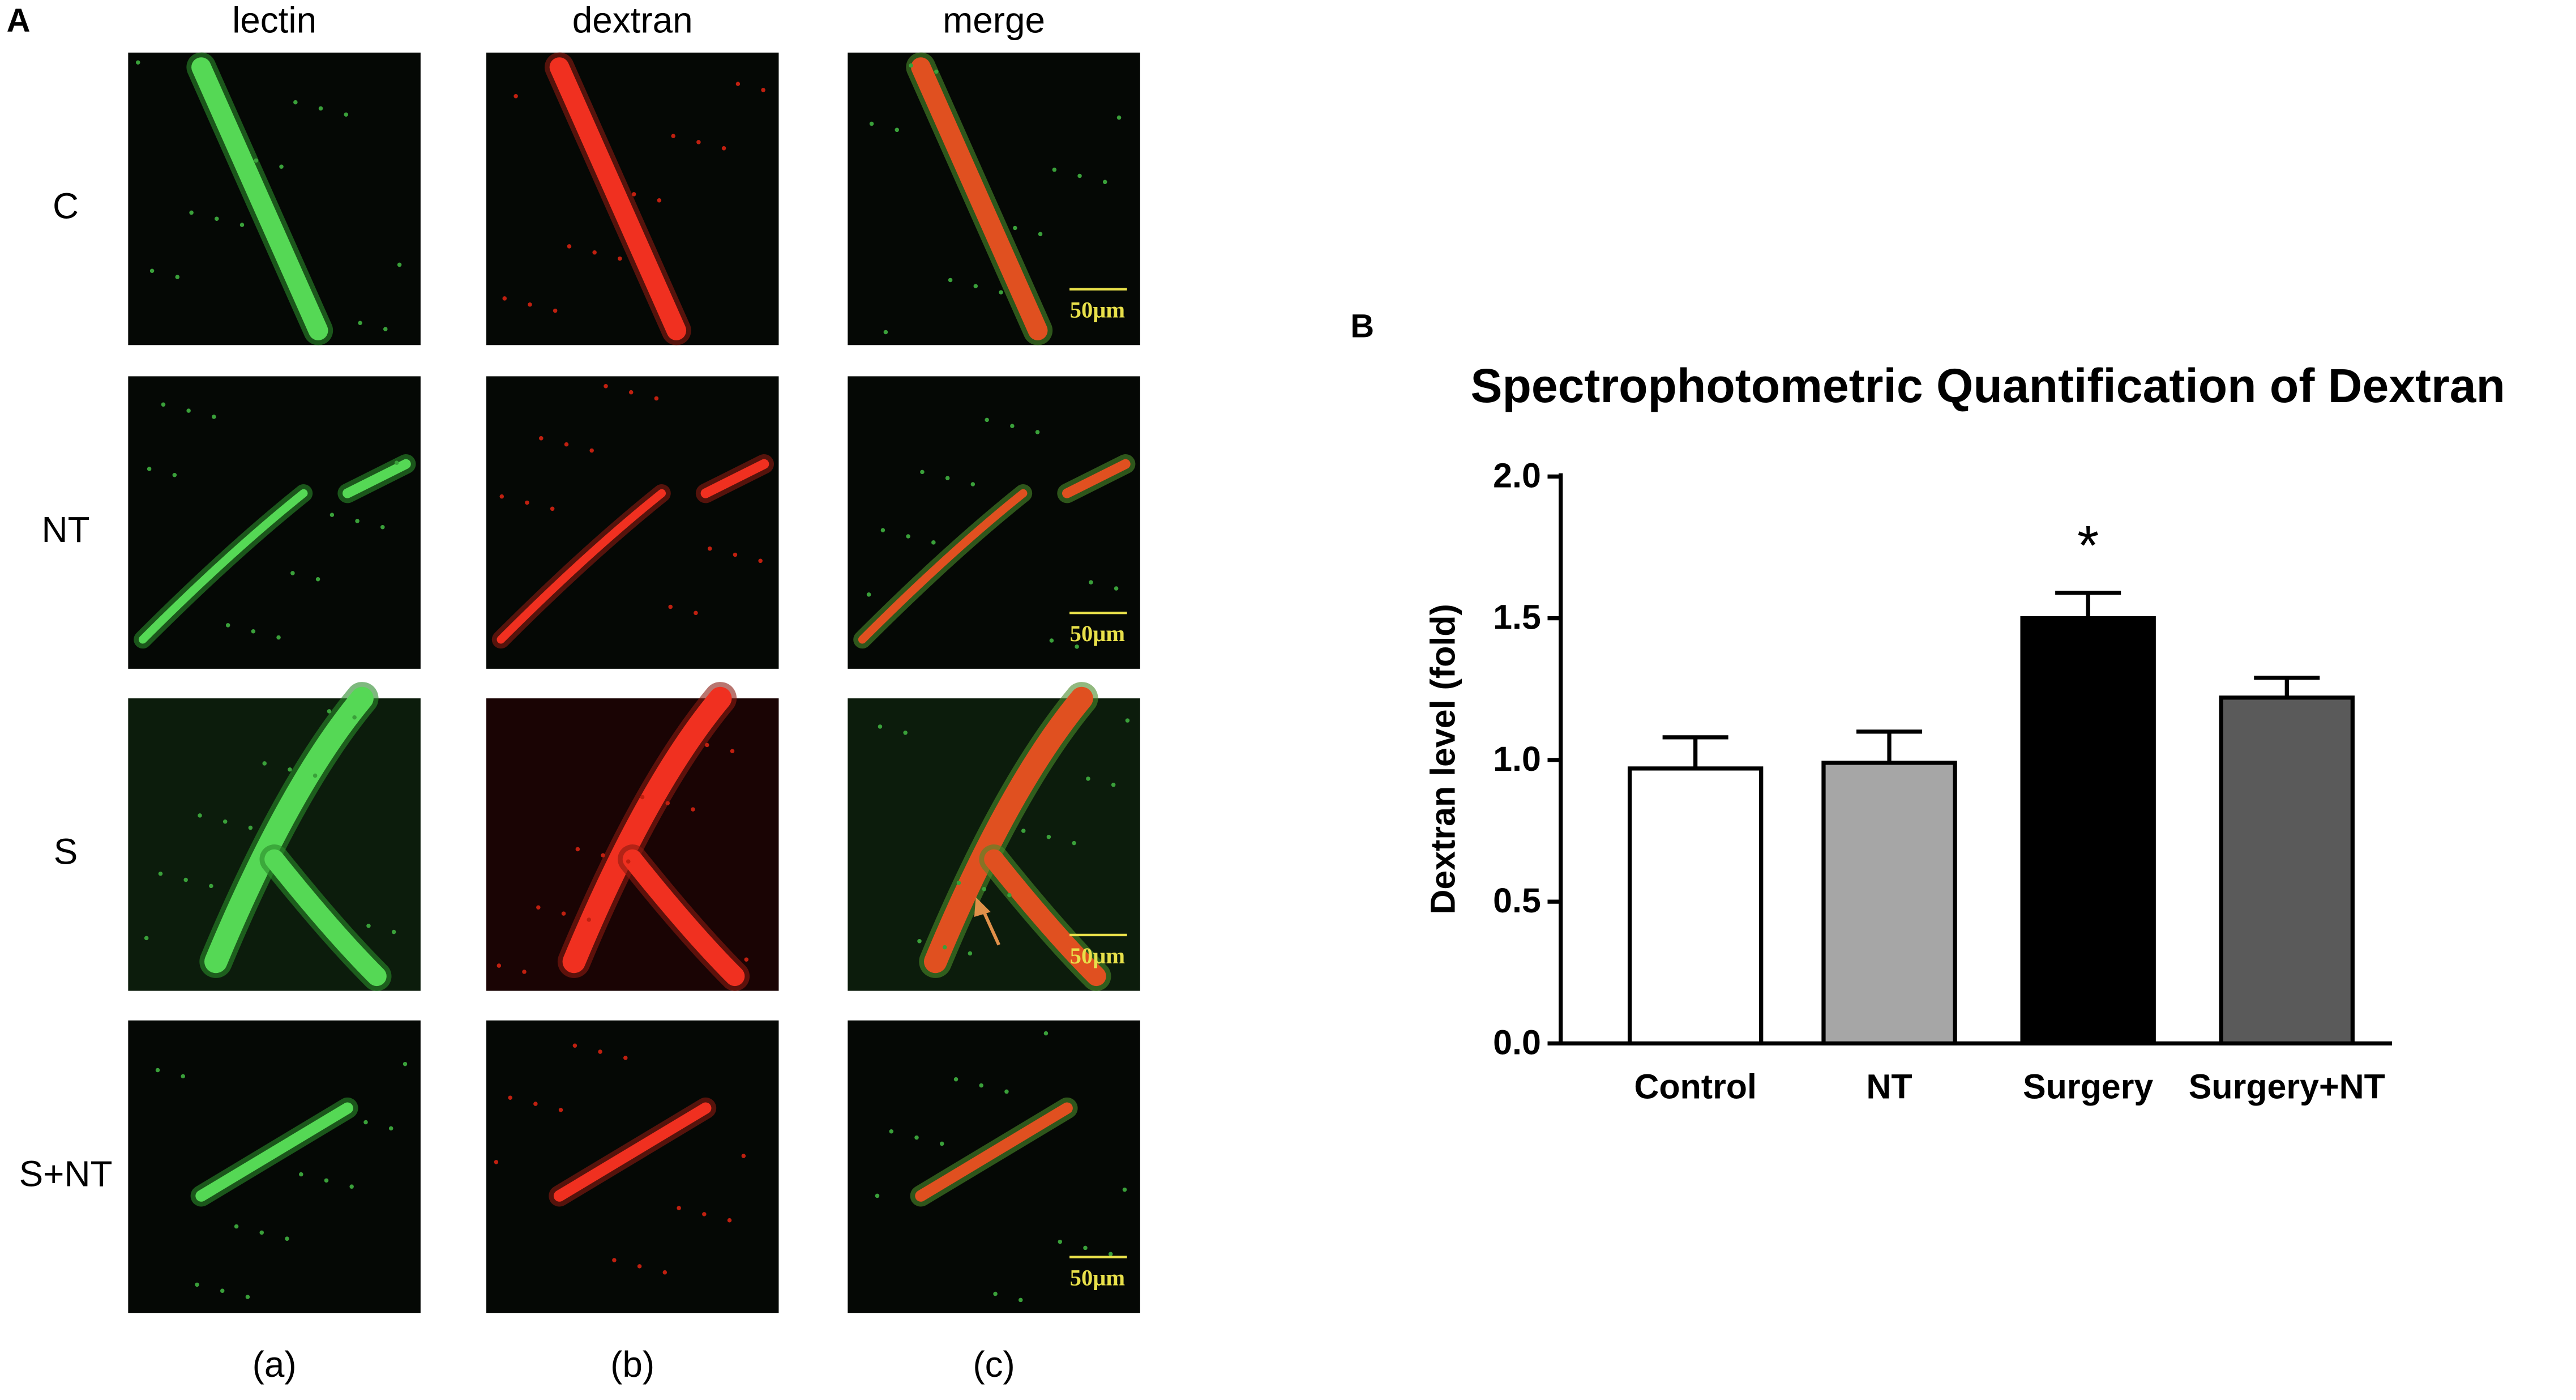 This screenshot has height=1400, width=2576. I want to click on y-tick-label: 2.0, so click(1517, 475).